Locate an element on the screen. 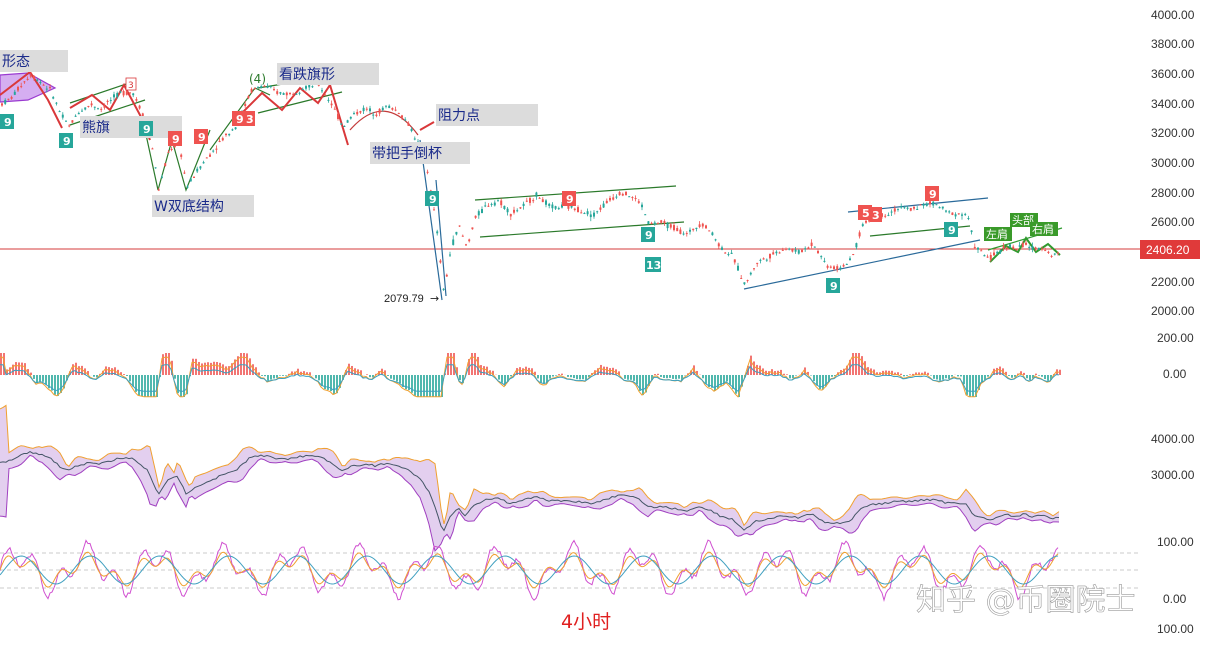  current-price-badge is located at coordinates (1170, 249).